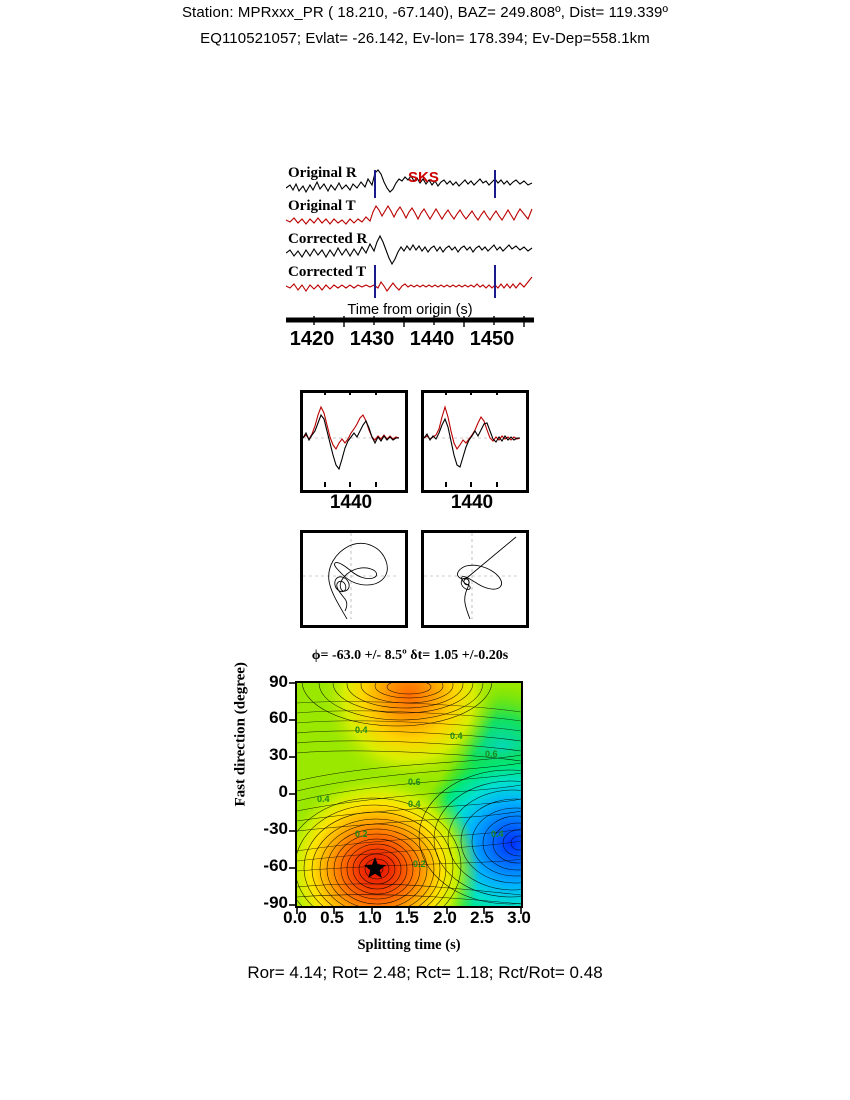  Describe the element at coordinates (497, 834) in the screenshot. I see `contour-label-0.4-e: 0.4` at that location.